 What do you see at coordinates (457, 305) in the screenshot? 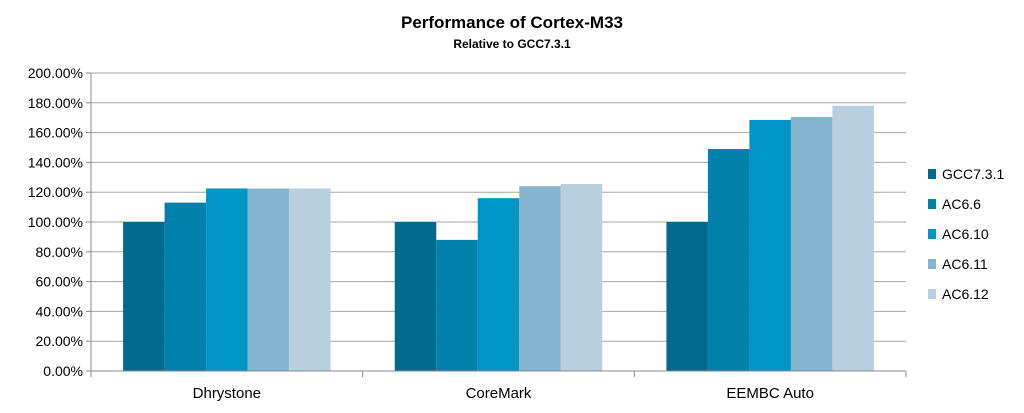
I see `bar-ac6-6-coremark` at bounding box center [457, 305].